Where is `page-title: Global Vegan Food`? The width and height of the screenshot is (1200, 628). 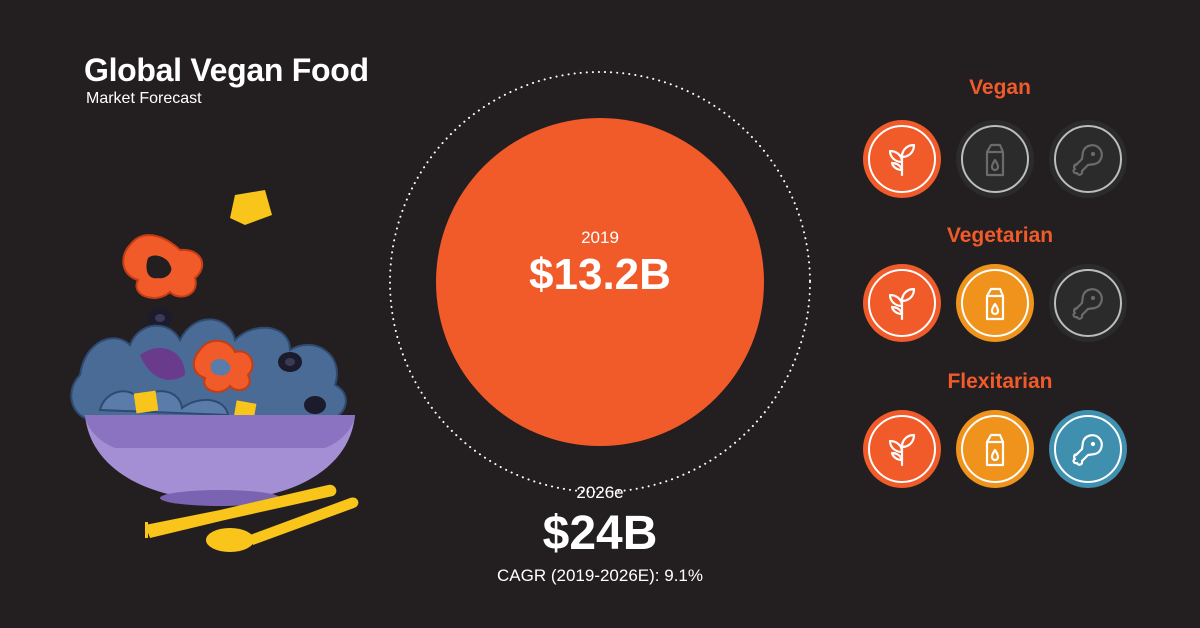
page-title: Global Vegan Food is located at coordinates (226, 70).